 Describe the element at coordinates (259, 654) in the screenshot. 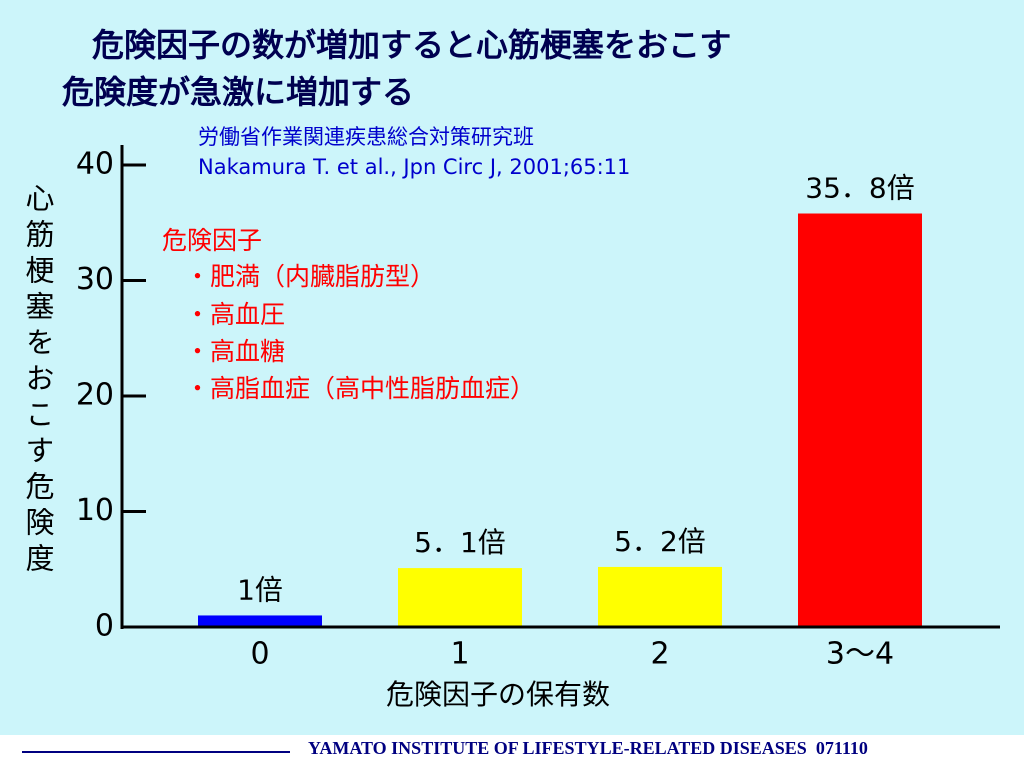

I see `x-tick-label: 0` at that location.